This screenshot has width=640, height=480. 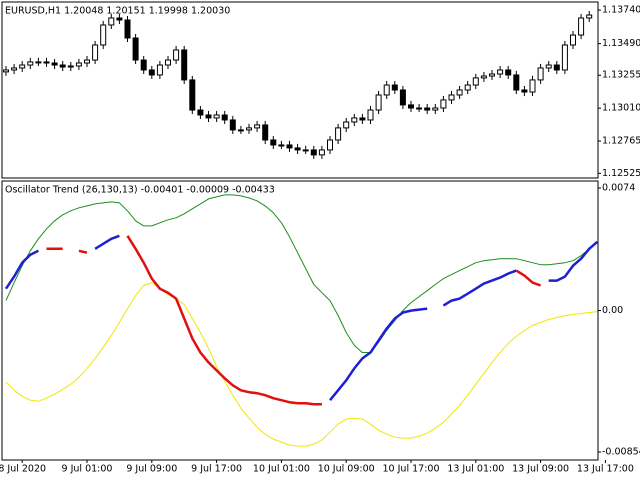 What do you see at coordinates (612, 310) in the screenshot?
I see `y-tick-label: 0.00` at bounding box center [612, 310].